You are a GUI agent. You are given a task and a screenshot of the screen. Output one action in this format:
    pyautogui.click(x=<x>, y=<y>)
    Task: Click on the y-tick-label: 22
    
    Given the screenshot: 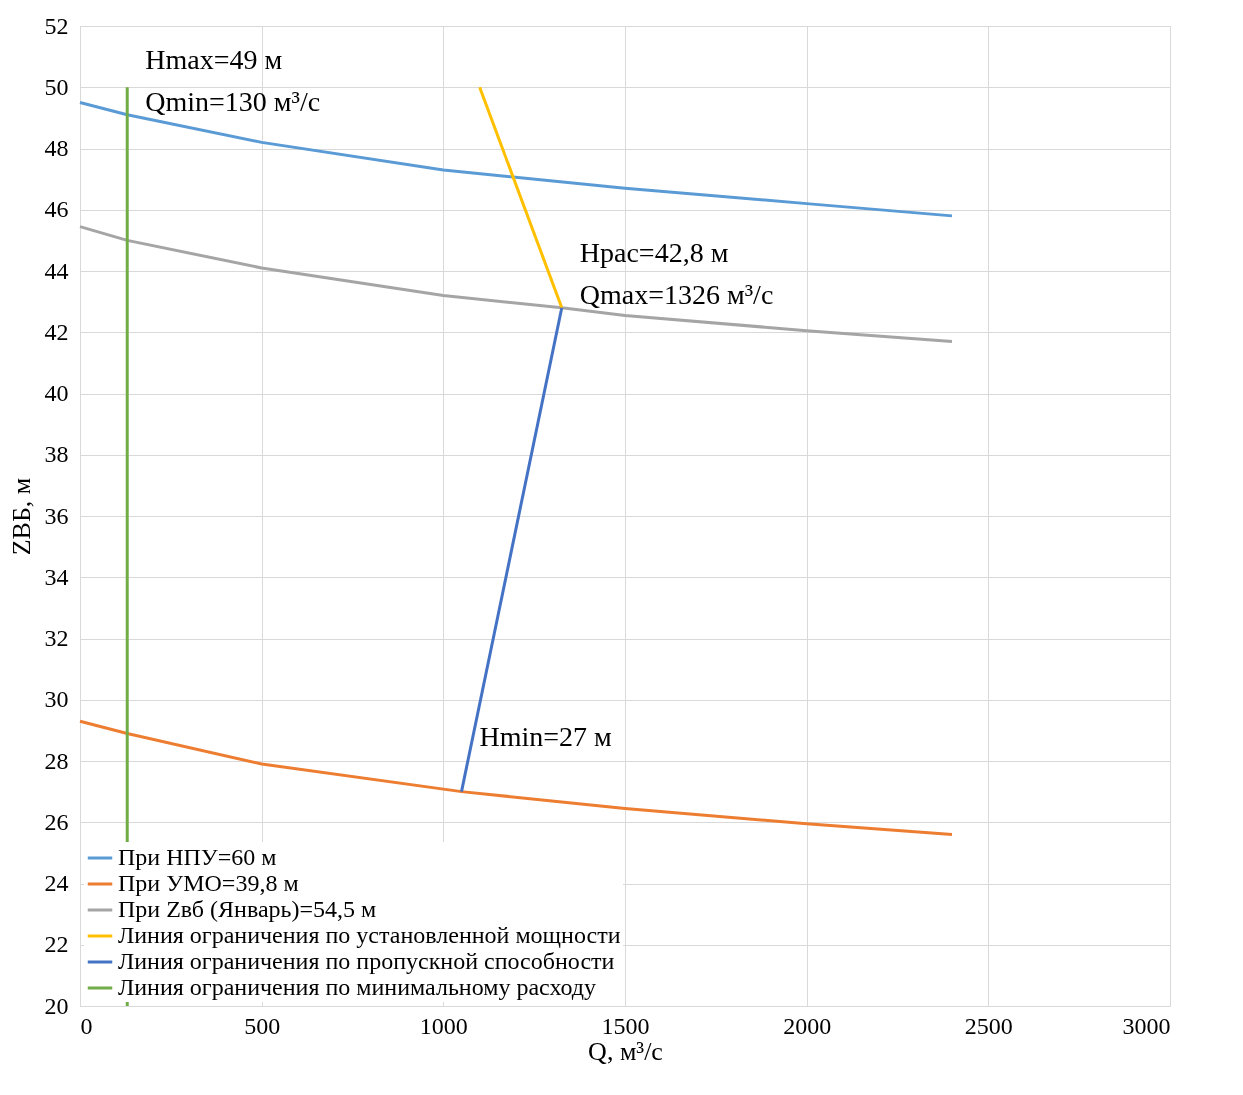 What is the action you would take?
    pyautogui.click(x=56, y=944)
    